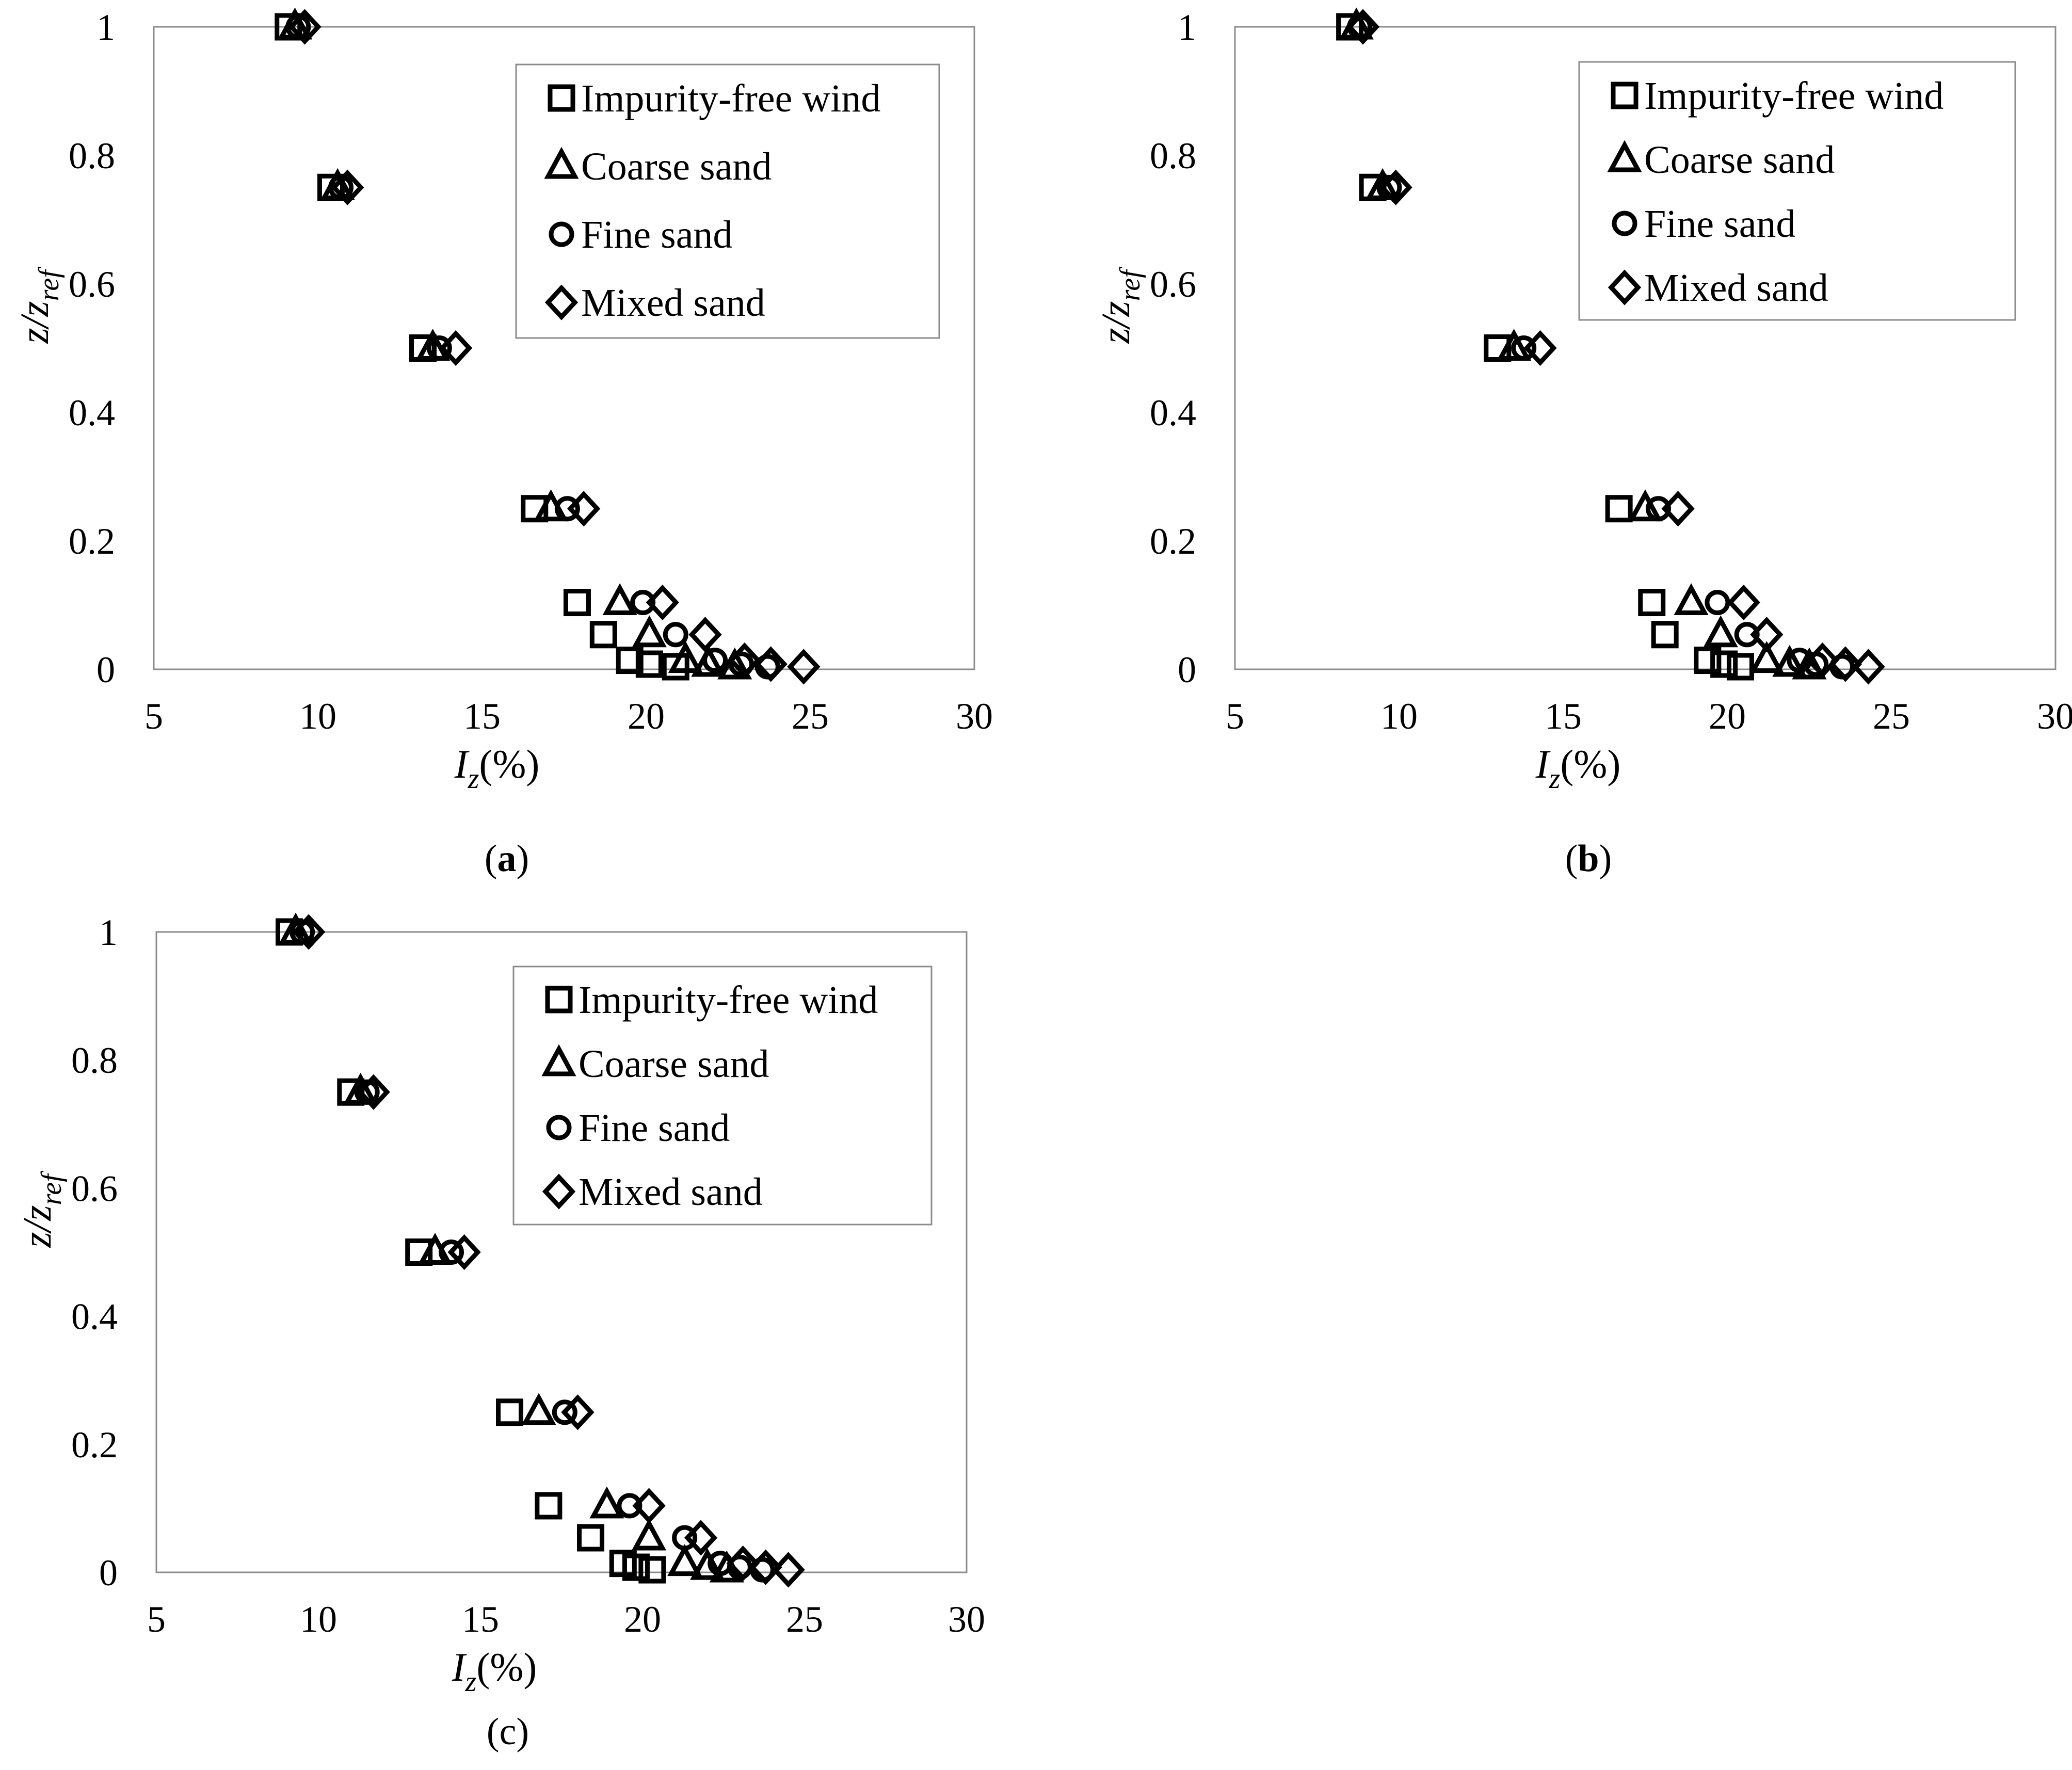 Image resolution: width=2072 pixels, height=1770 pixels. I want to click on legend-frame, so click(1797, 191).